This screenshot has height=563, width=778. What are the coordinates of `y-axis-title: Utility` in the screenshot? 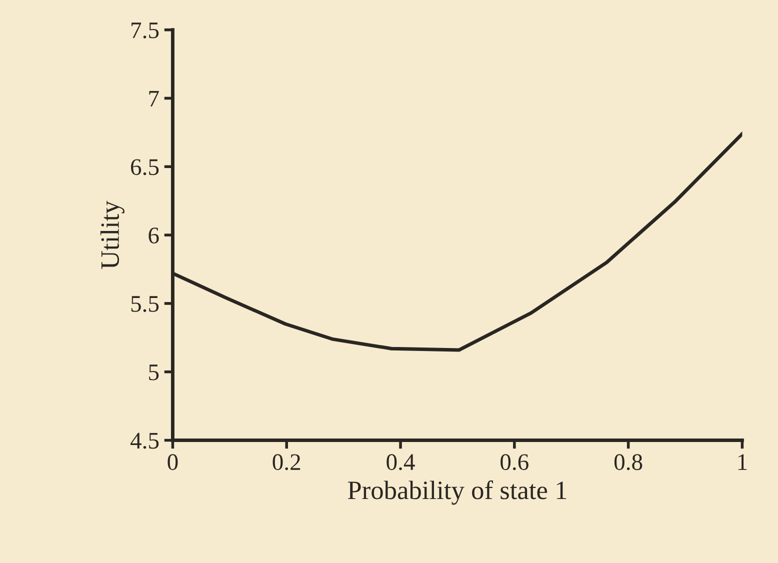 It's located at (112, 234).